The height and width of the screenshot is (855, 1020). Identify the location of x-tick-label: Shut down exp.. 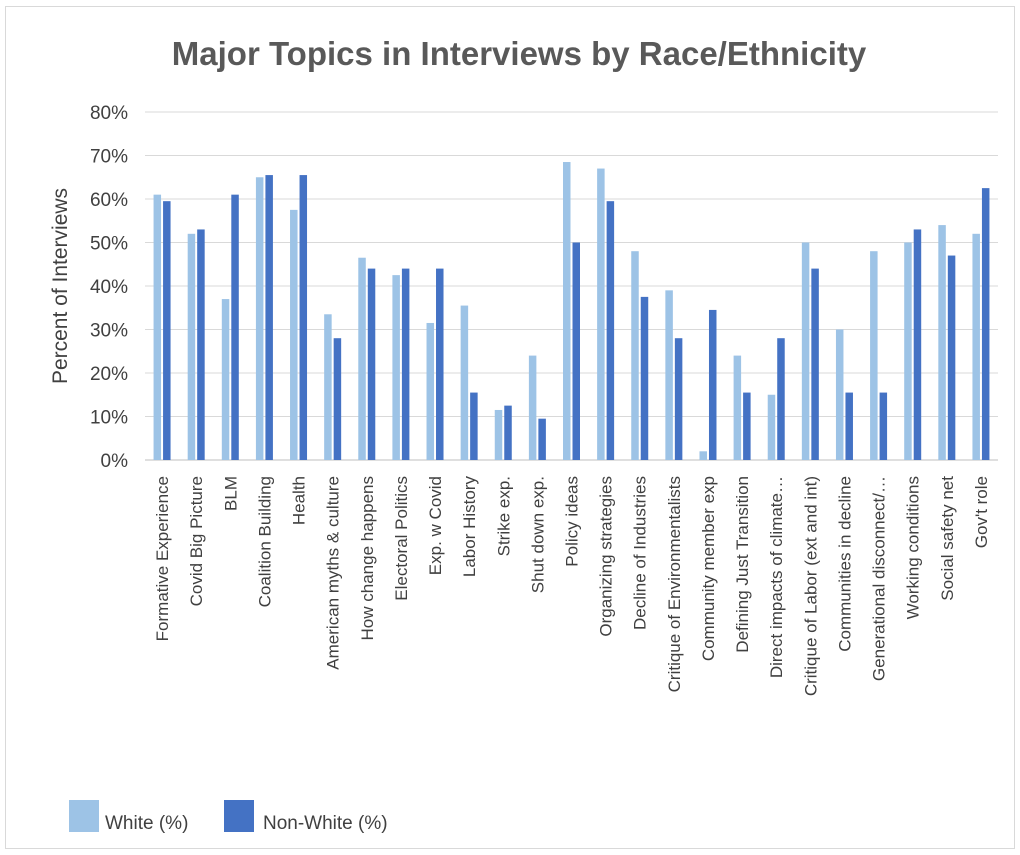
(537, 534).